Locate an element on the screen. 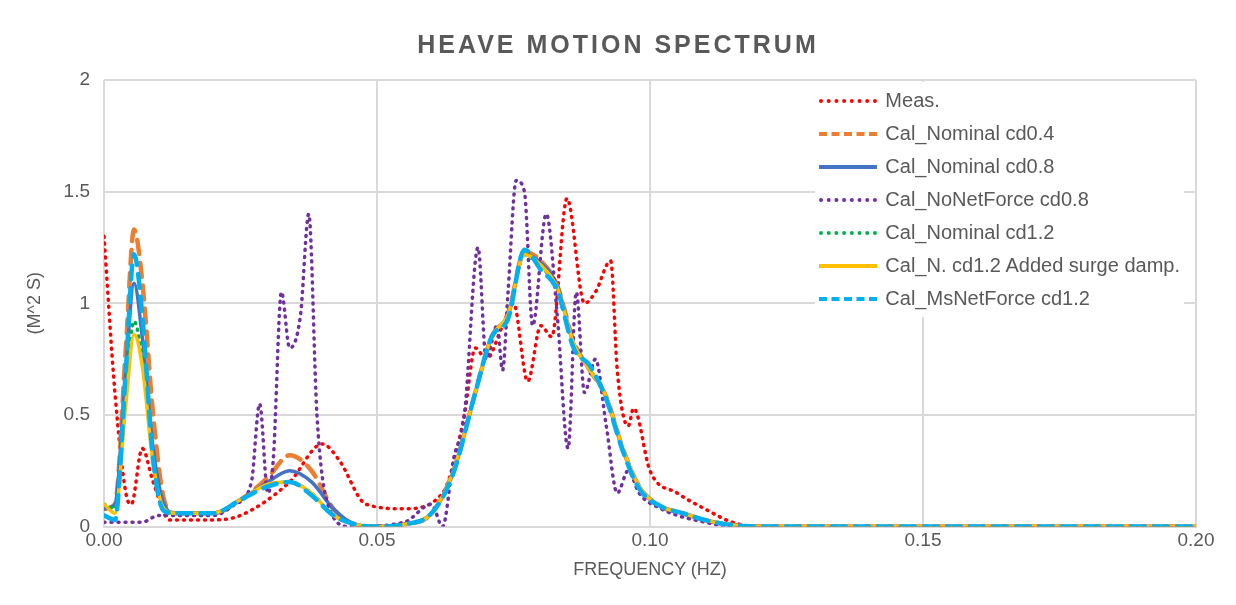  legend-label: Cal_MsNetForce cd1.2 is located at coordinates (987, 298).